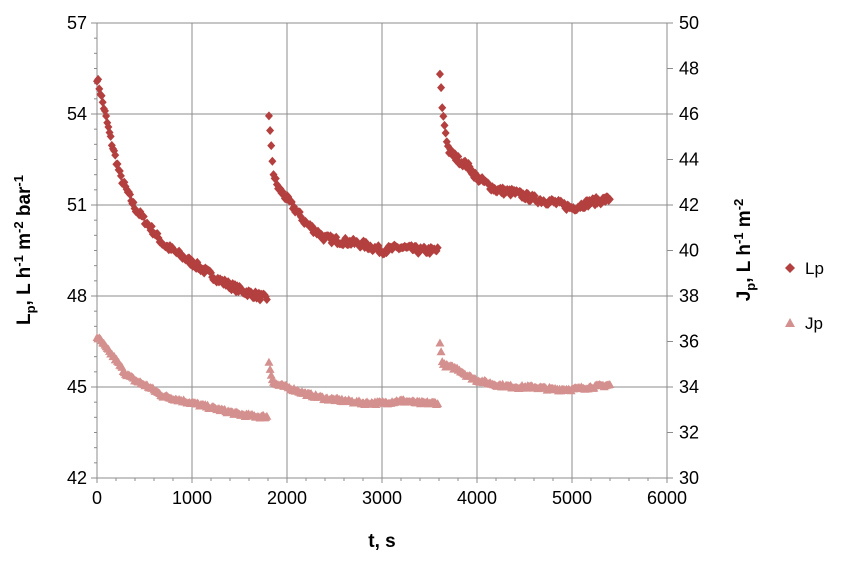  Describe the element at coordinates (381, 541) in the screenshot. I see `x-axis-title: t, s` at that location.